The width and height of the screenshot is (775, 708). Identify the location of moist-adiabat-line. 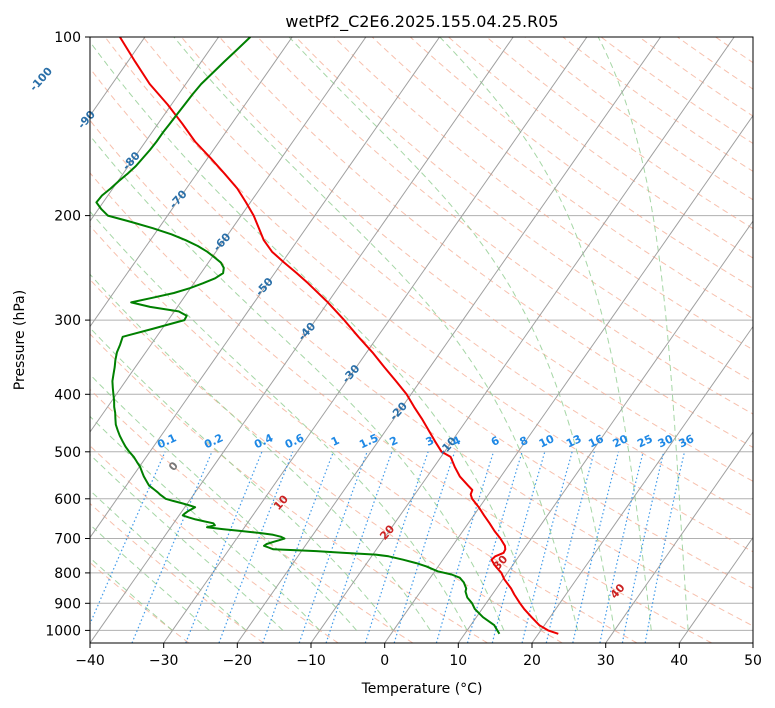
(205, 523).